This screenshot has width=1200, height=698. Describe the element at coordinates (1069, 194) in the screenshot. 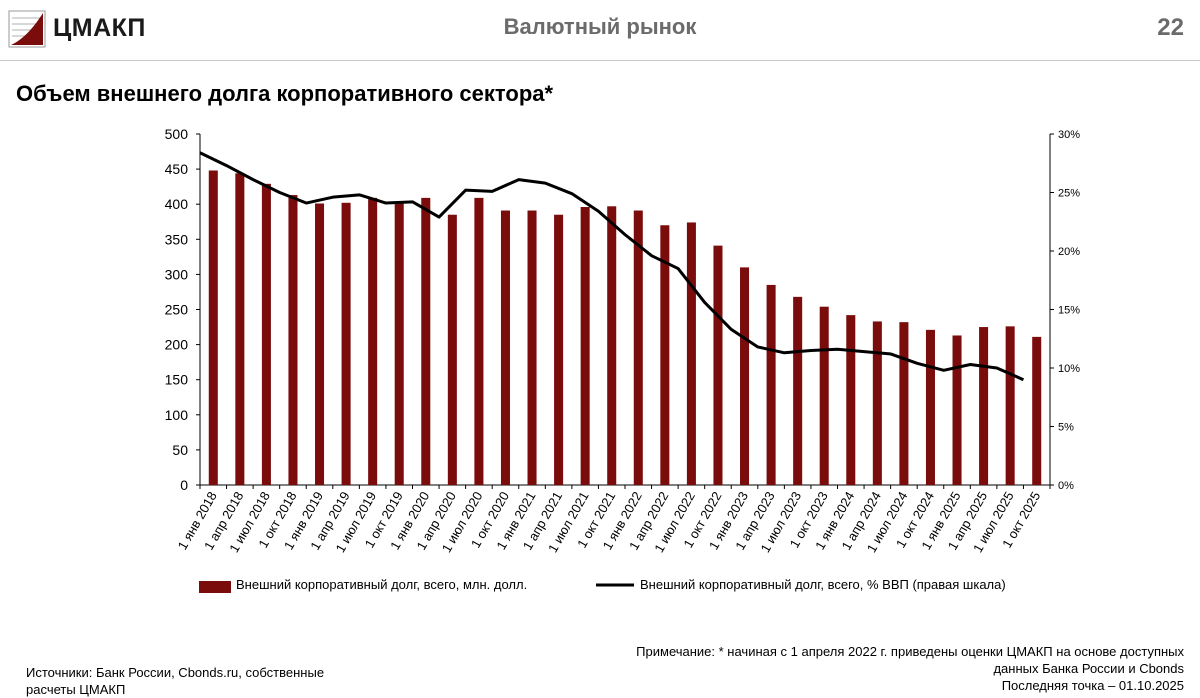

I see `y-right-tick-label: 25%` at that location.